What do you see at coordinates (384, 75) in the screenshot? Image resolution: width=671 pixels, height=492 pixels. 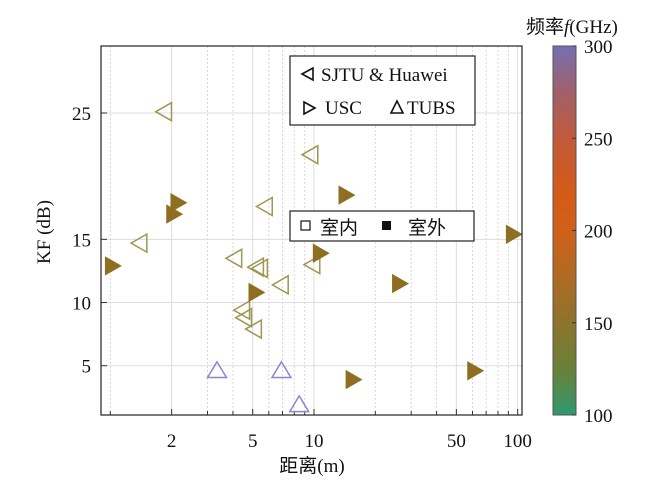 I see `legend-sjtu-label: SJTU & Huawei` at bounding box center [384, 75].